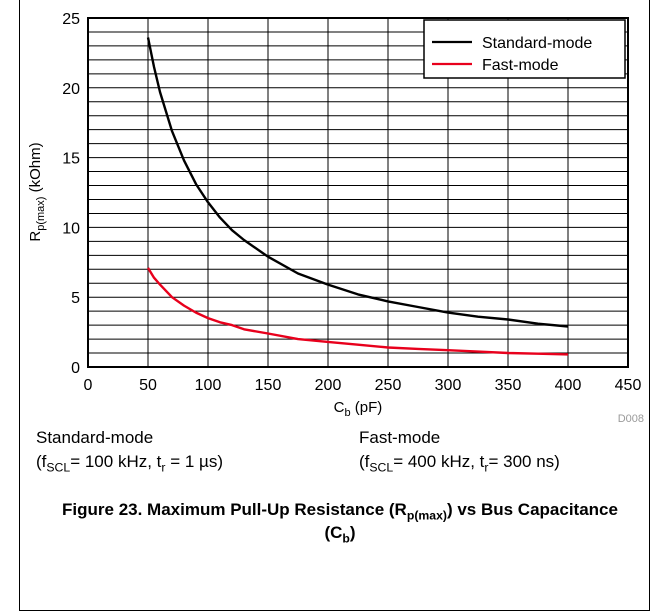  I want to click on x-tick-label: 100, so click(208, 385).